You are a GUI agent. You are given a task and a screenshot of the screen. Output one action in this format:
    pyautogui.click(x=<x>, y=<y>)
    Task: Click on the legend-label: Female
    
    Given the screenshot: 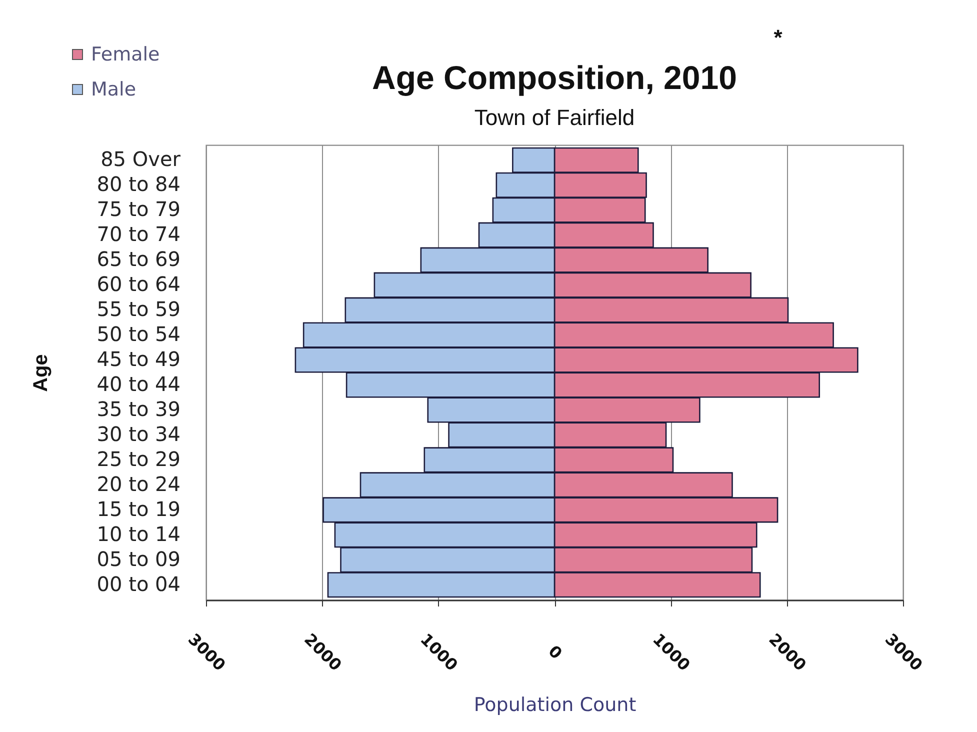 What is the action you would take?
    pyautogui.click(x=125, y=55)
    